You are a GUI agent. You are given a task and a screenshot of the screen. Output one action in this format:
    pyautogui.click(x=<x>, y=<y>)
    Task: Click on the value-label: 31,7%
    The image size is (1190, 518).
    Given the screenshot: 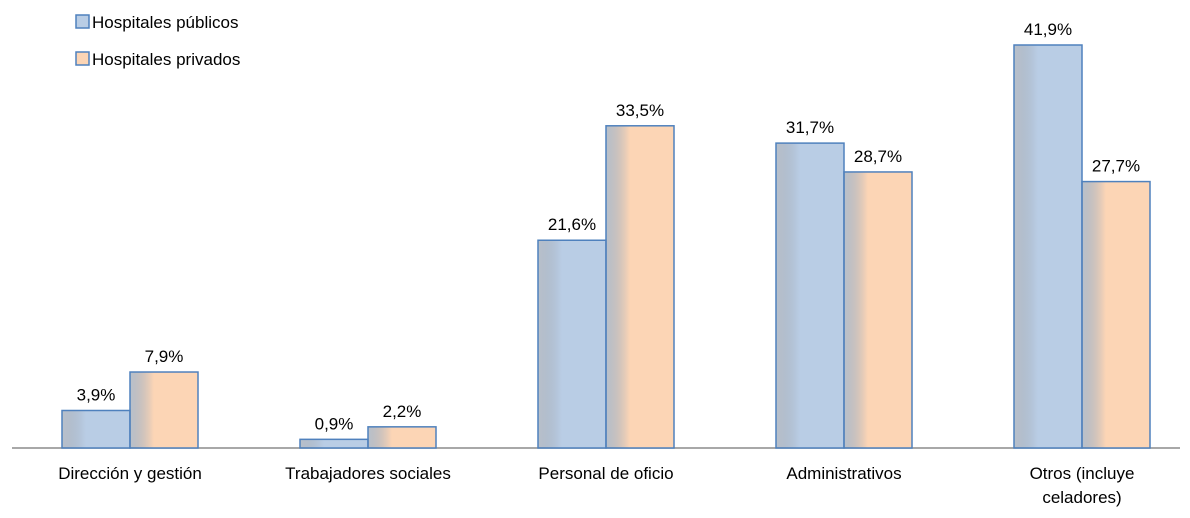 What is the action you would take?
    pyautogui.click(x=810, y=127)
    